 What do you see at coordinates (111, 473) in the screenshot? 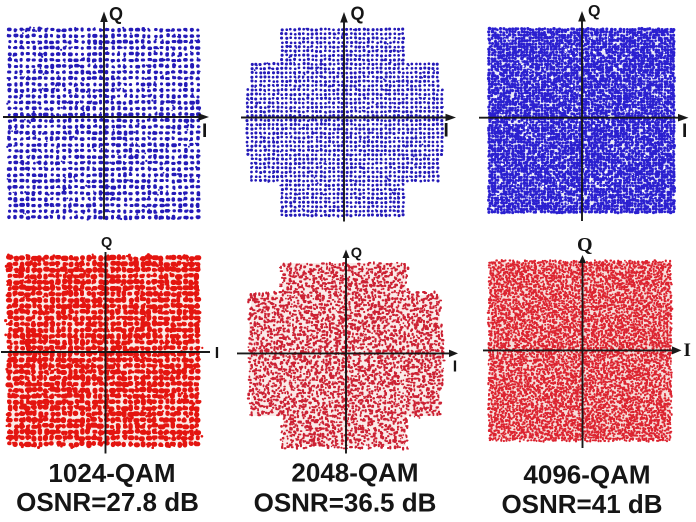
I see `svg-text: 1024-QAM` at bounding box center [111, 473].